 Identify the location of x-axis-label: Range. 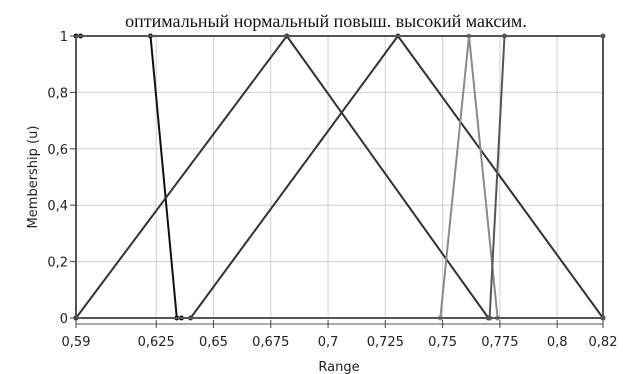
(338, 367).